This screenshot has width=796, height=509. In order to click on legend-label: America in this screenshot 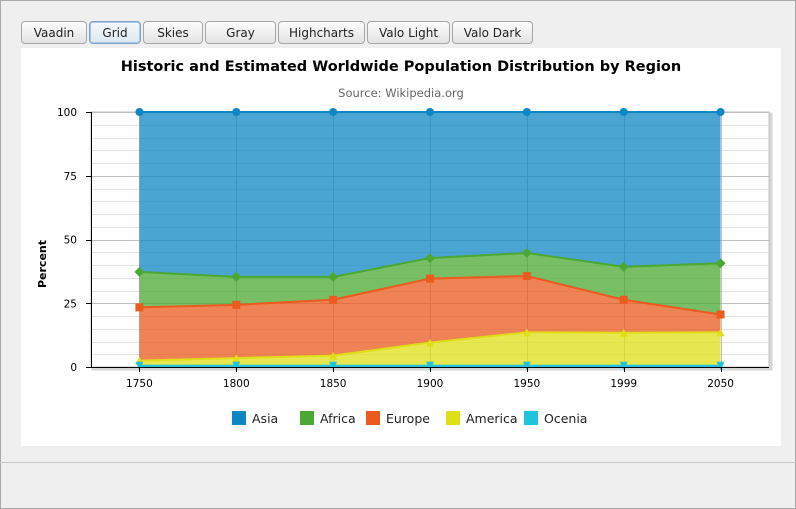, I will do `click(492, 418)`.